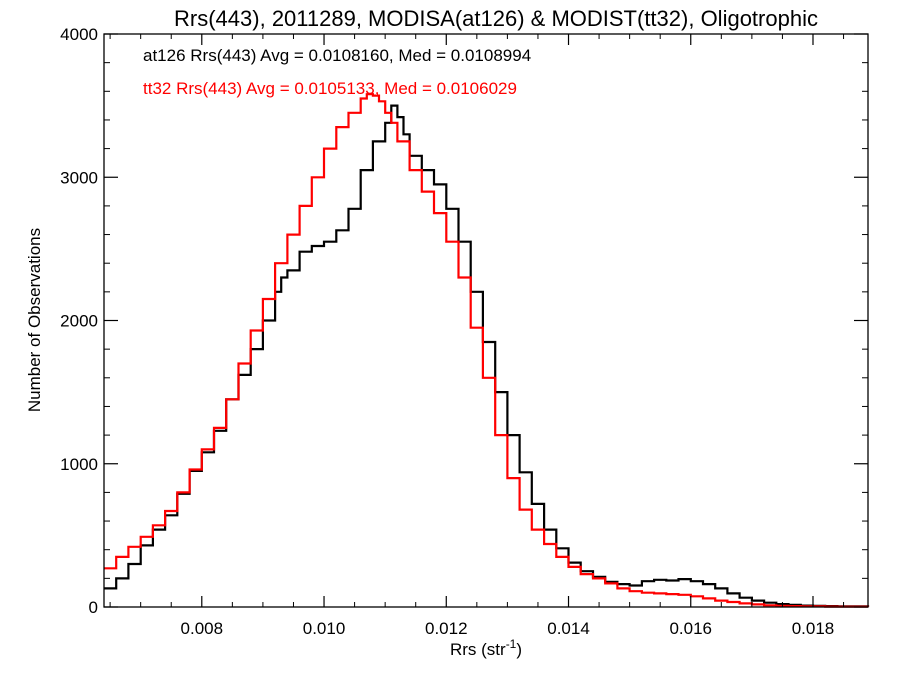  I want to click on x-tick-label: 0.014, so click(568, 628).